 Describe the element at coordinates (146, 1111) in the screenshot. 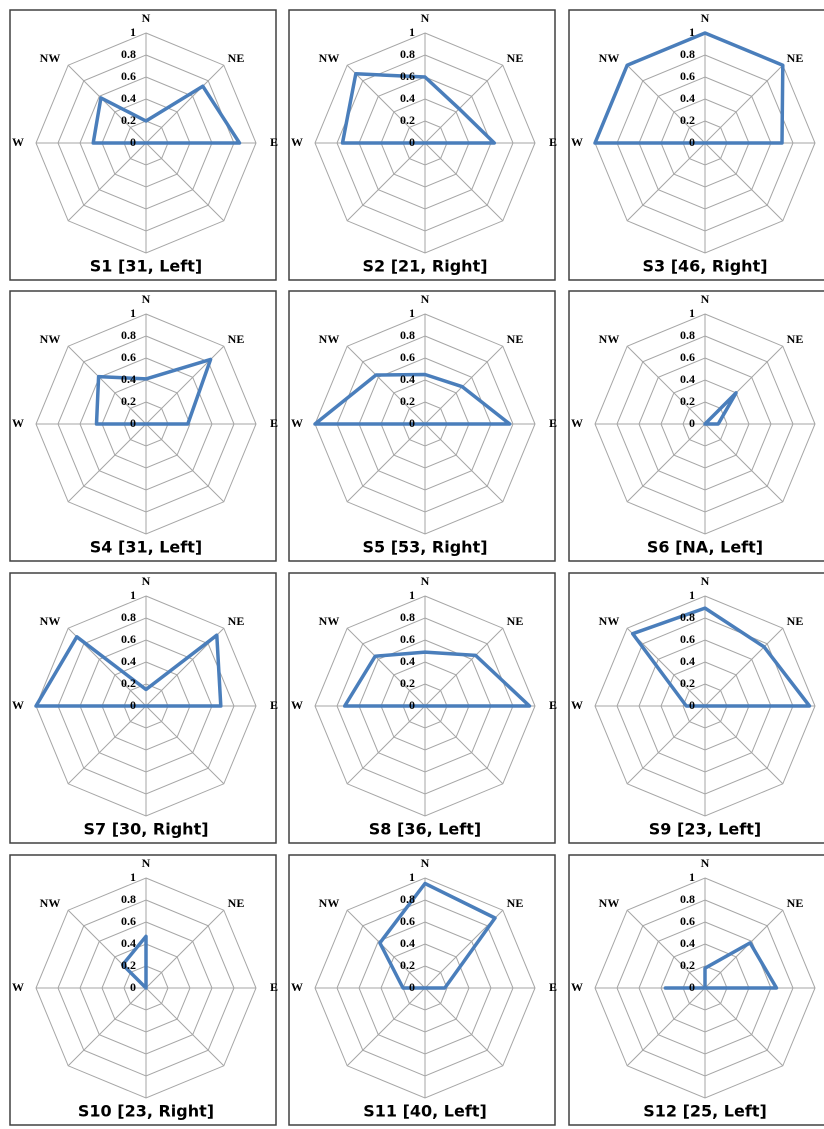

I see `panel-title: S10 [23, Right]` at that location.